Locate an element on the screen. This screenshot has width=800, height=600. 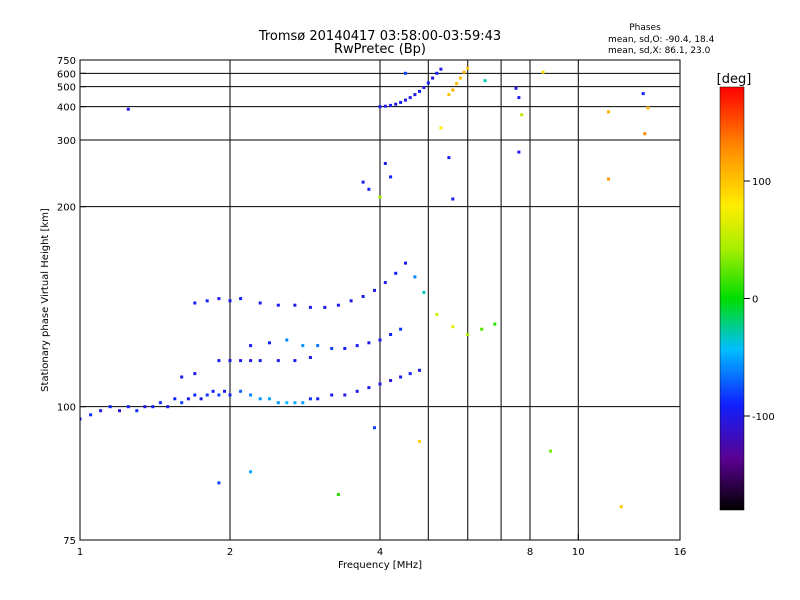
y-tick-label: 75 is located at coordinates (69, 541).